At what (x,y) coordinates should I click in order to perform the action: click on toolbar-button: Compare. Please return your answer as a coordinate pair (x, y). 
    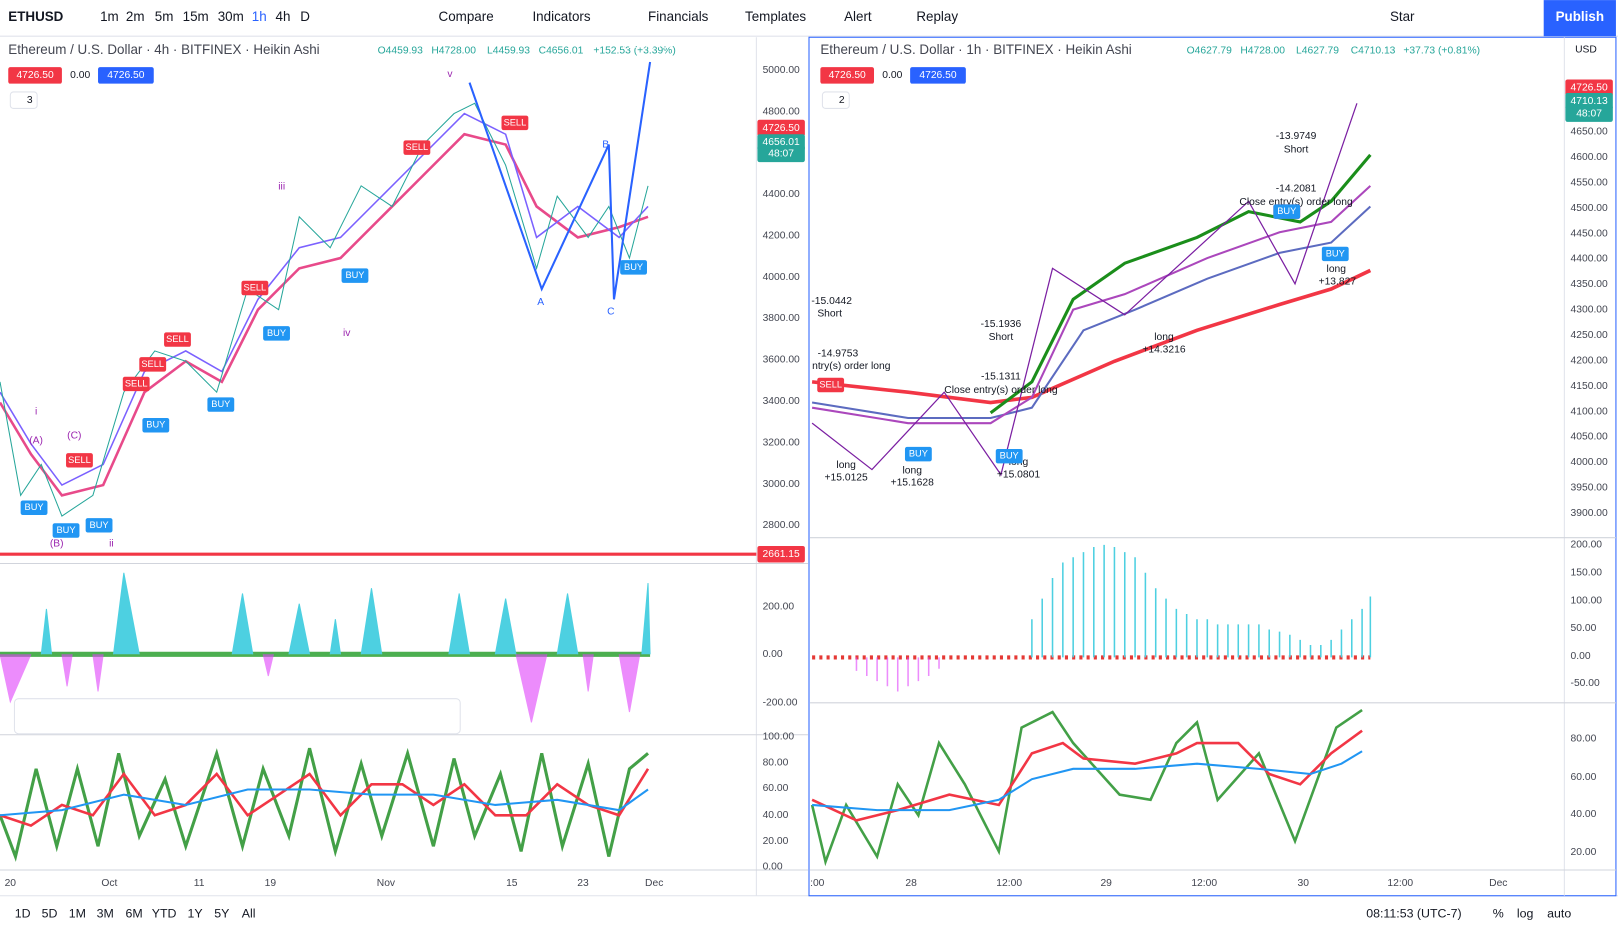
    Looking at the image, I should click on (466, 16).